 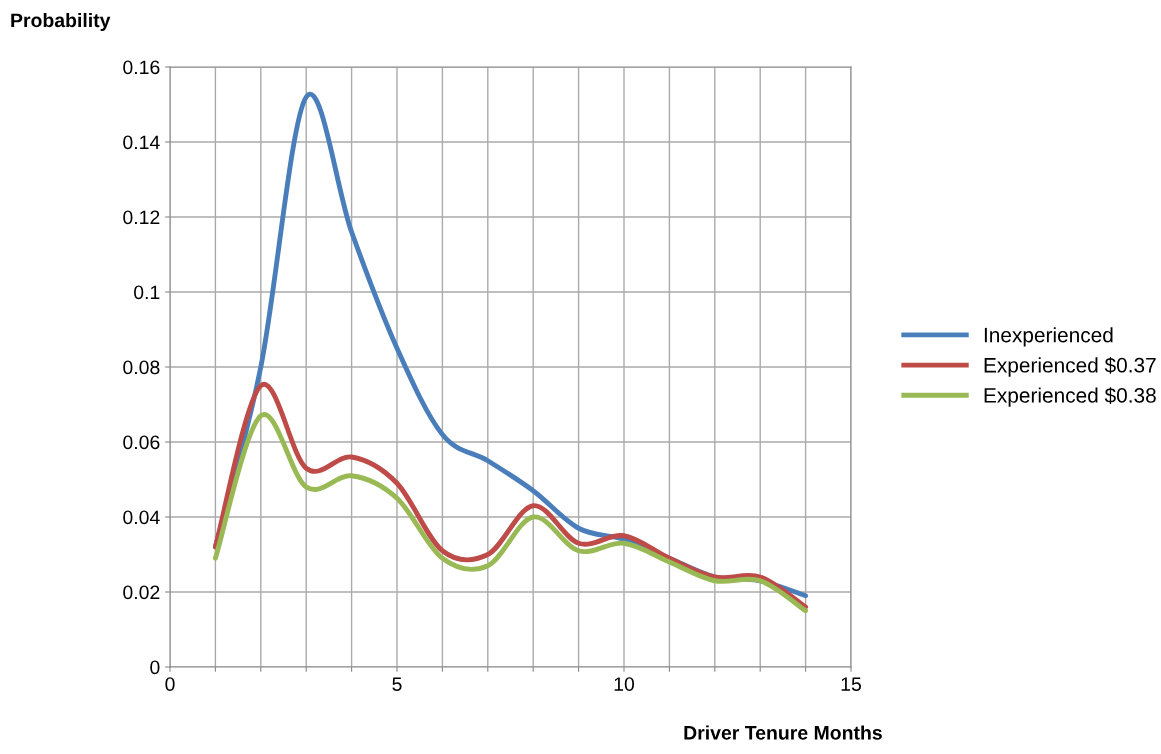 I want to click on x-tick-label: 5, so click(x=397, y=684).